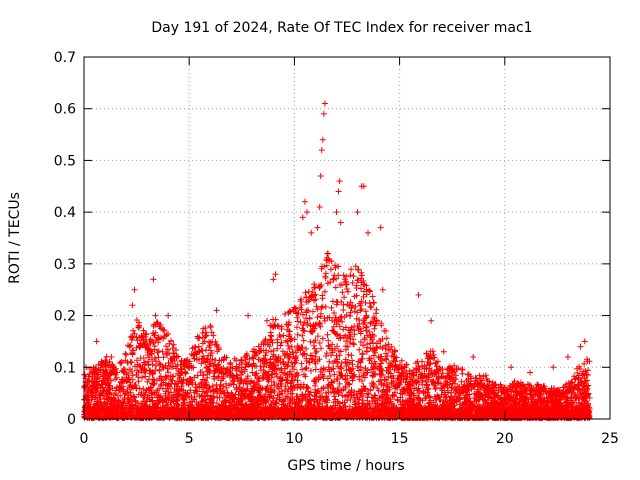  I want to click on y-tick-label: 0.4, so click(65, 213).